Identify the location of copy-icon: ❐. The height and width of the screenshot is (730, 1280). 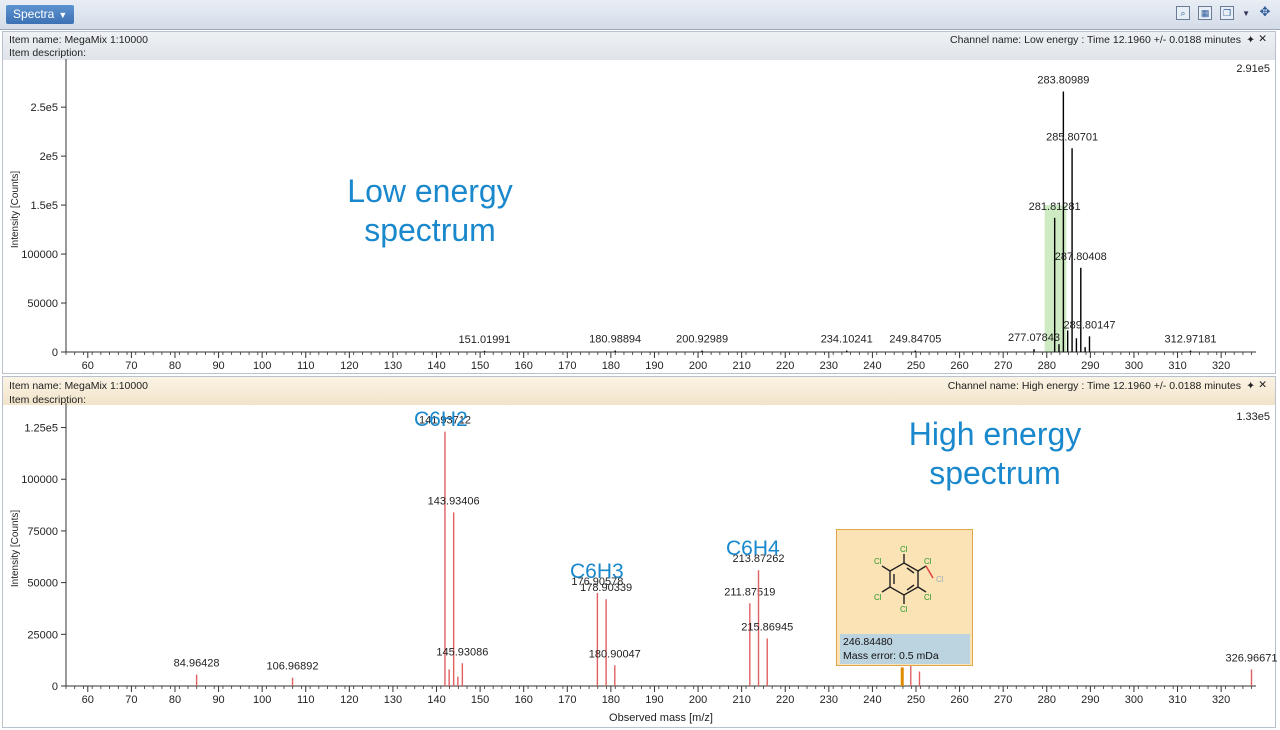
(1227, 13).